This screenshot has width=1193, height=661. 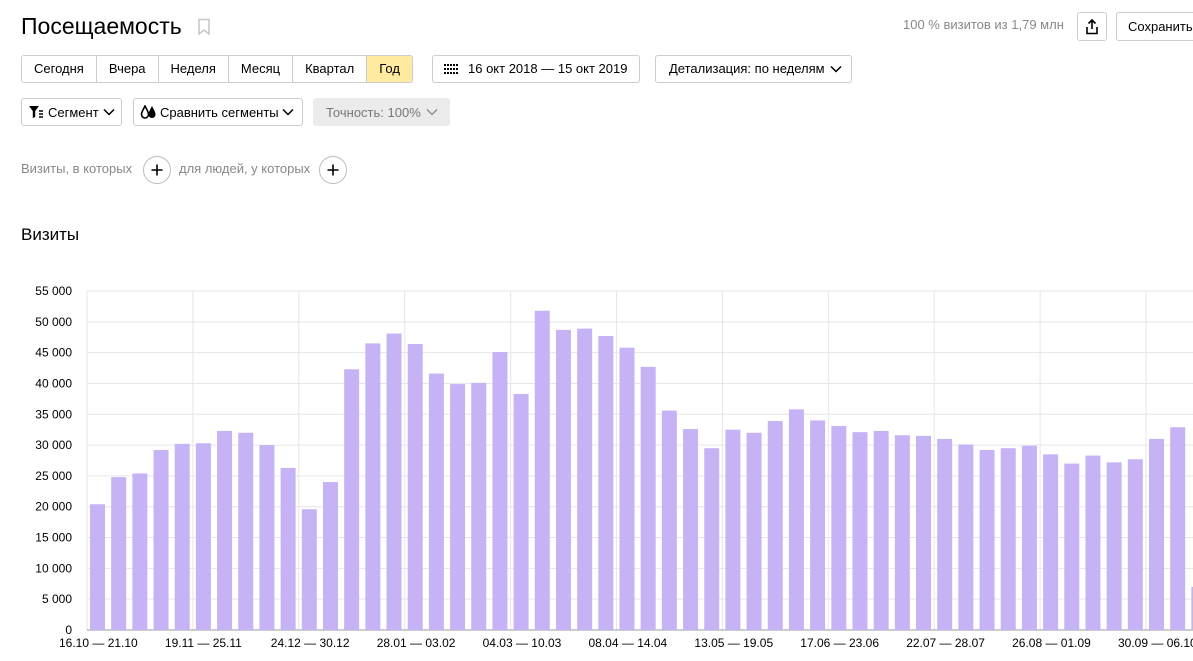 I want to click on x-tick-label: 13.05 — 19.05, so click(x=733, y=643).